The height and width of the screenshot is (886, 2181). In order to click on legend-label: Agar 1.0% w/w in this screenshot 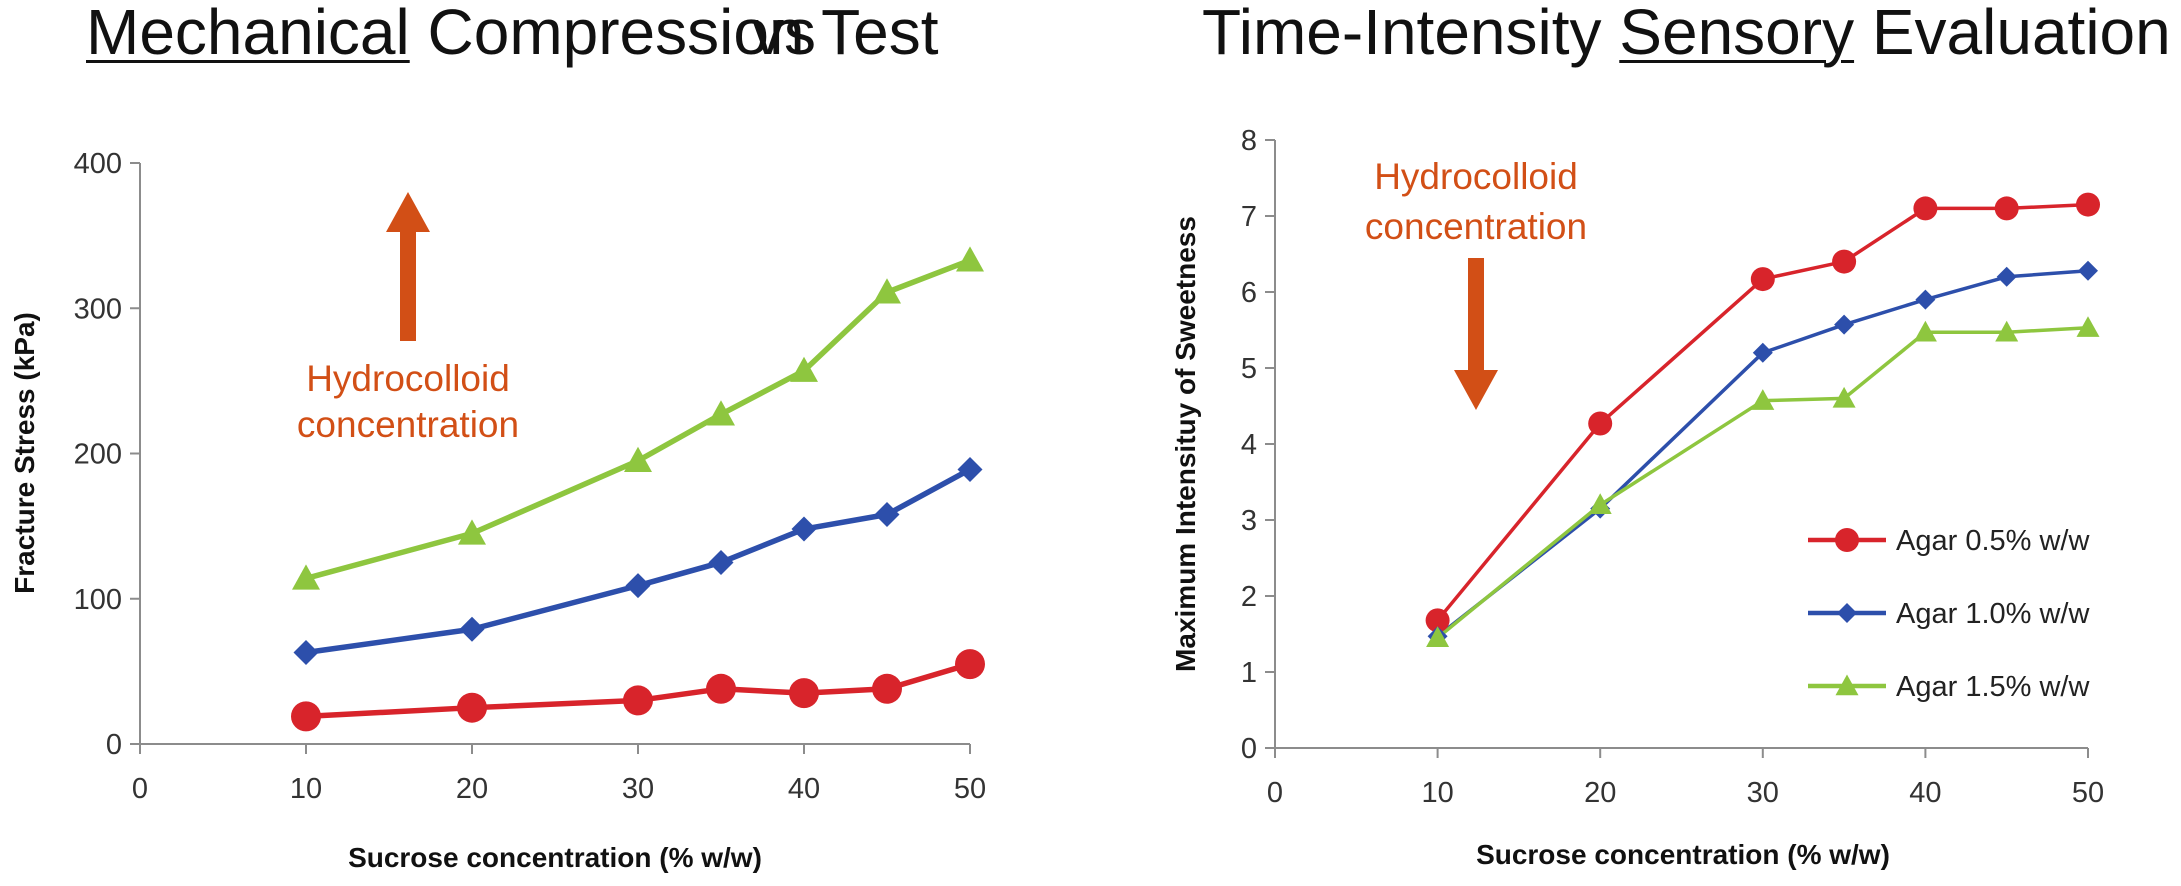, I will do `click(1993, 614)`.